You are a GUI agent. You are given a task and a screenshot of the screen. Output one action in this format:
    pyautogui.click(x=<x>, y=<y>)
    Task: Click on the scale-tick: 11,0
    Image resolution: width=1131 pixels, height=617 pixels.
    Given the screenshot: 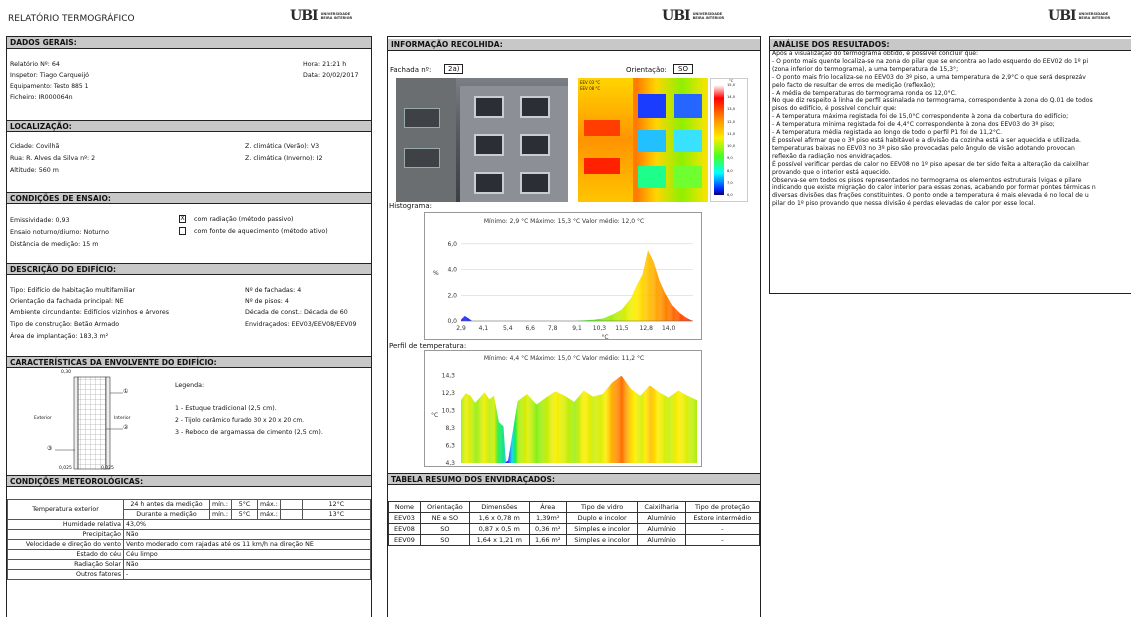 What is the action you would take?
    pyautogui.click(x=731, y=133)
    